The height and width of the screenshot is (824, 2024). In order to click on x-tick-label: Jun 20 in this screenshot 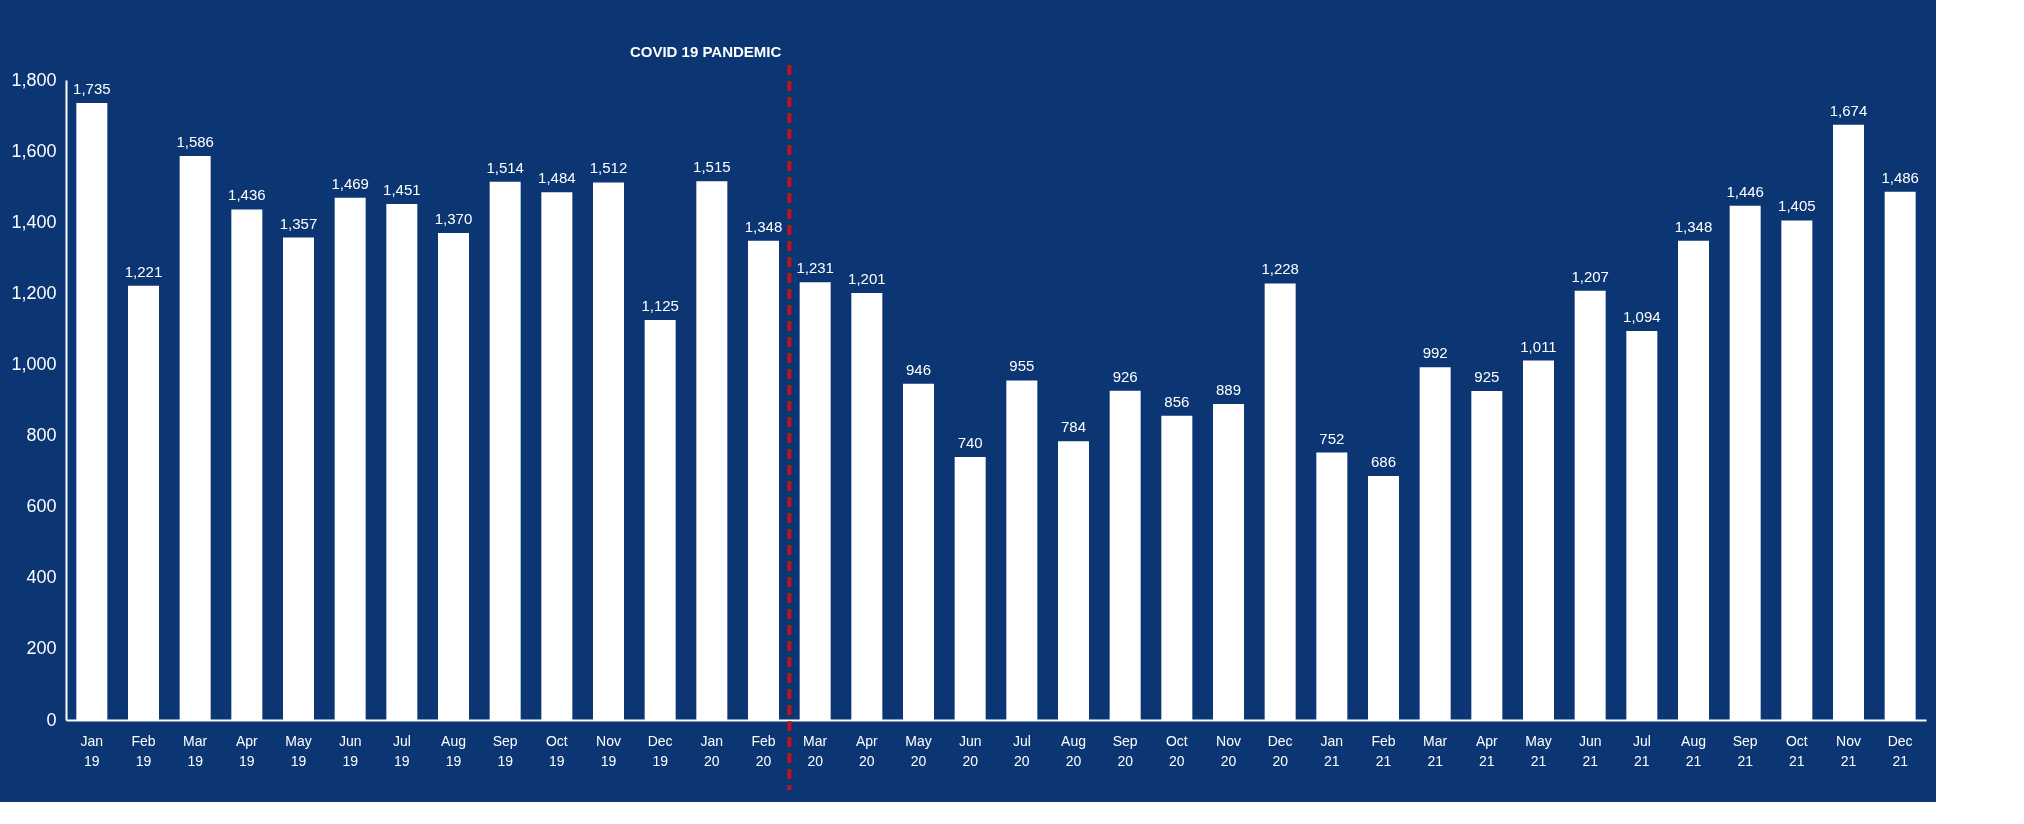, I will do `click(970, 750)`.